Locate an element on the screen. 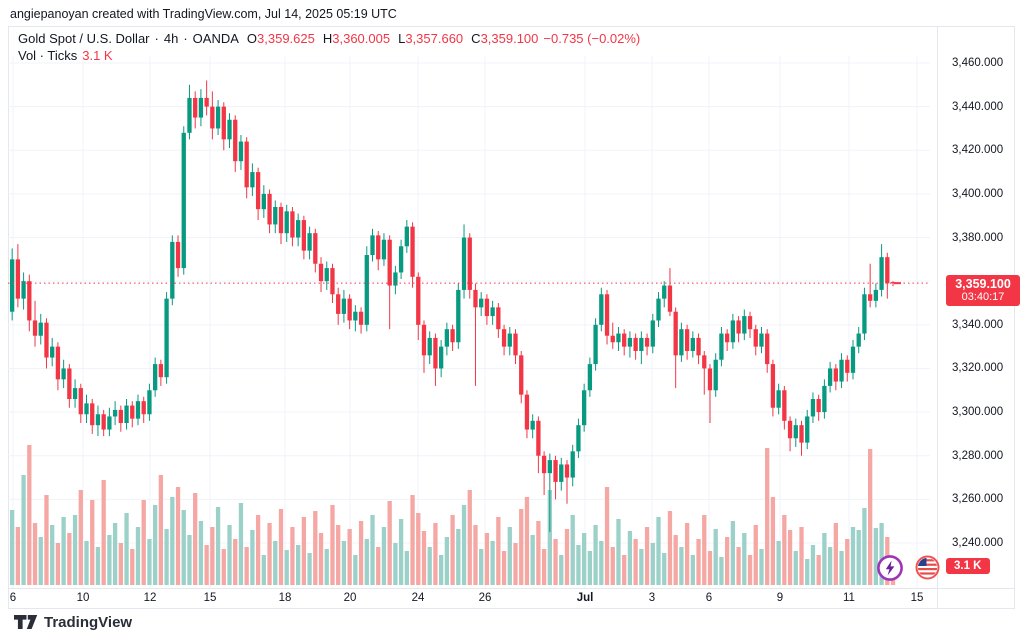 This screenshot has width=1024, height=642. bar-countdown: 03:40:17 is located at coordinates (983, 297).